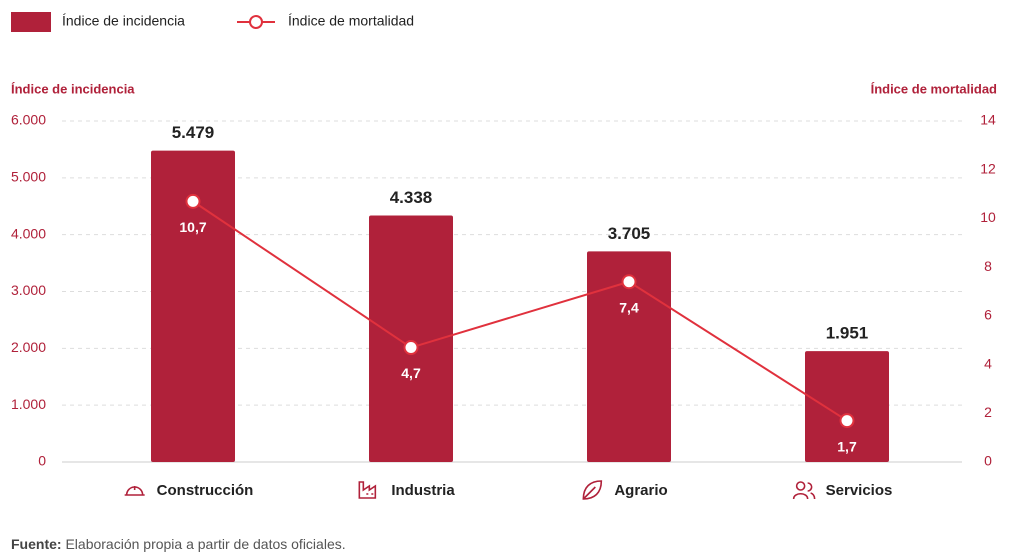 The width and height of the screenshot is (1020, 553). What do you see at coordinates (629, 307) in the screenshot?
I see `line-value-label: 7,4` at bounding box center [629, 307].